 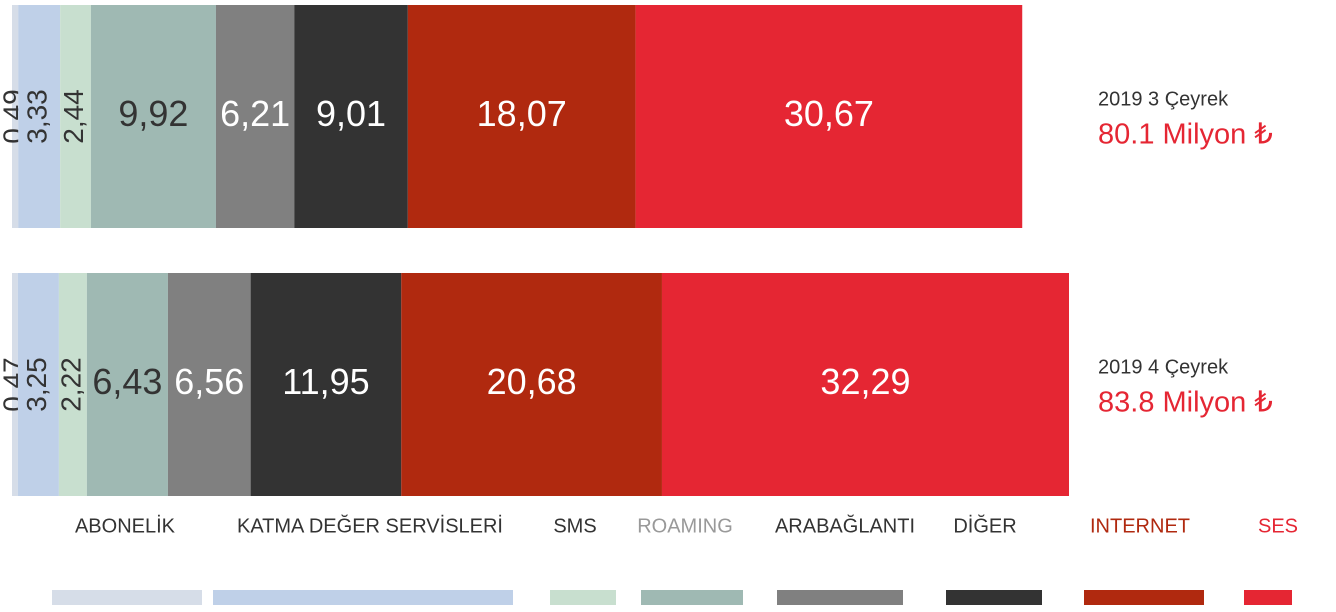 I want to click on value-label: 11,95, so click(x=325, y=381).